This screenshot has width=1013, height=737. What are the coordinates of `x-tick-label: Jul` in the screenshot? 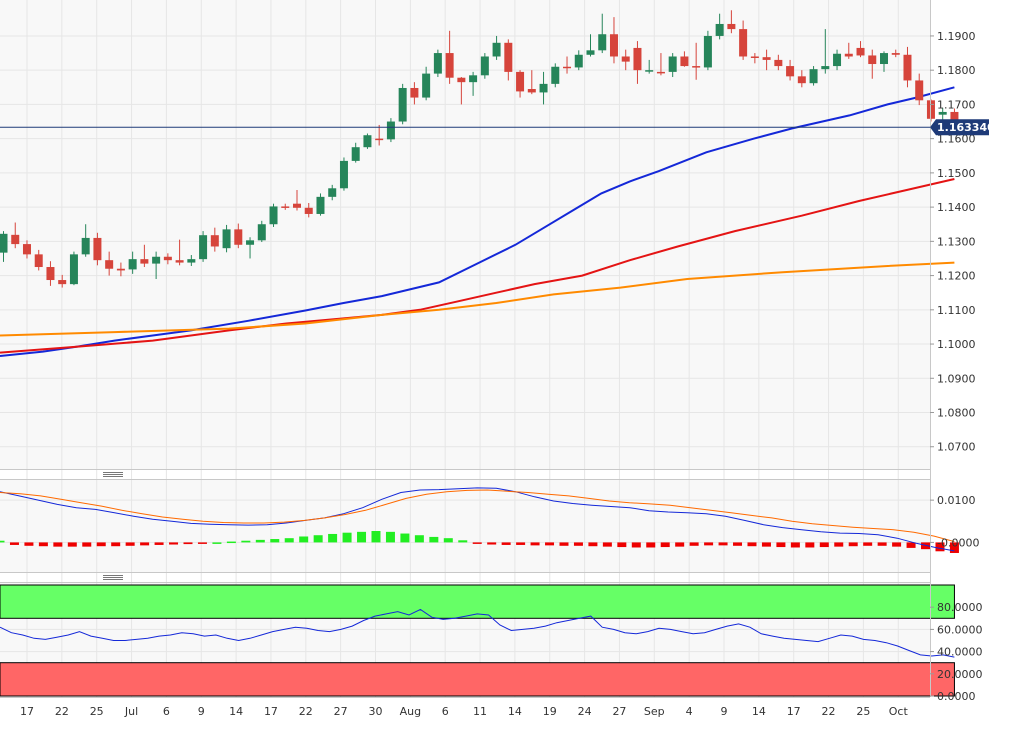 It's located at (131, 711).